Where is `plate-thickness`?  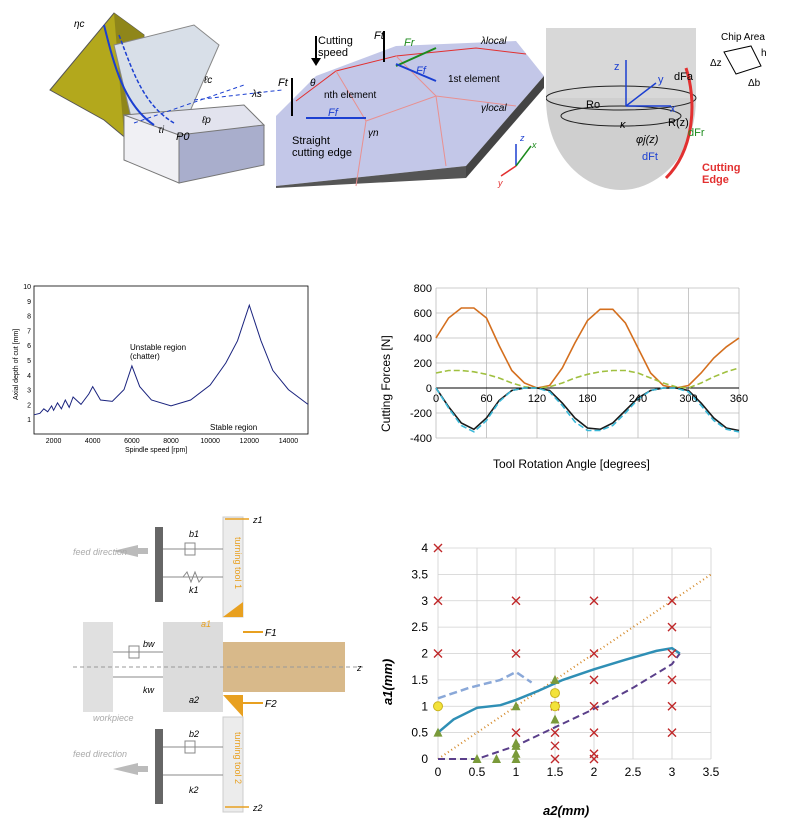
plate-thickness is located at coordinates (371, 177).